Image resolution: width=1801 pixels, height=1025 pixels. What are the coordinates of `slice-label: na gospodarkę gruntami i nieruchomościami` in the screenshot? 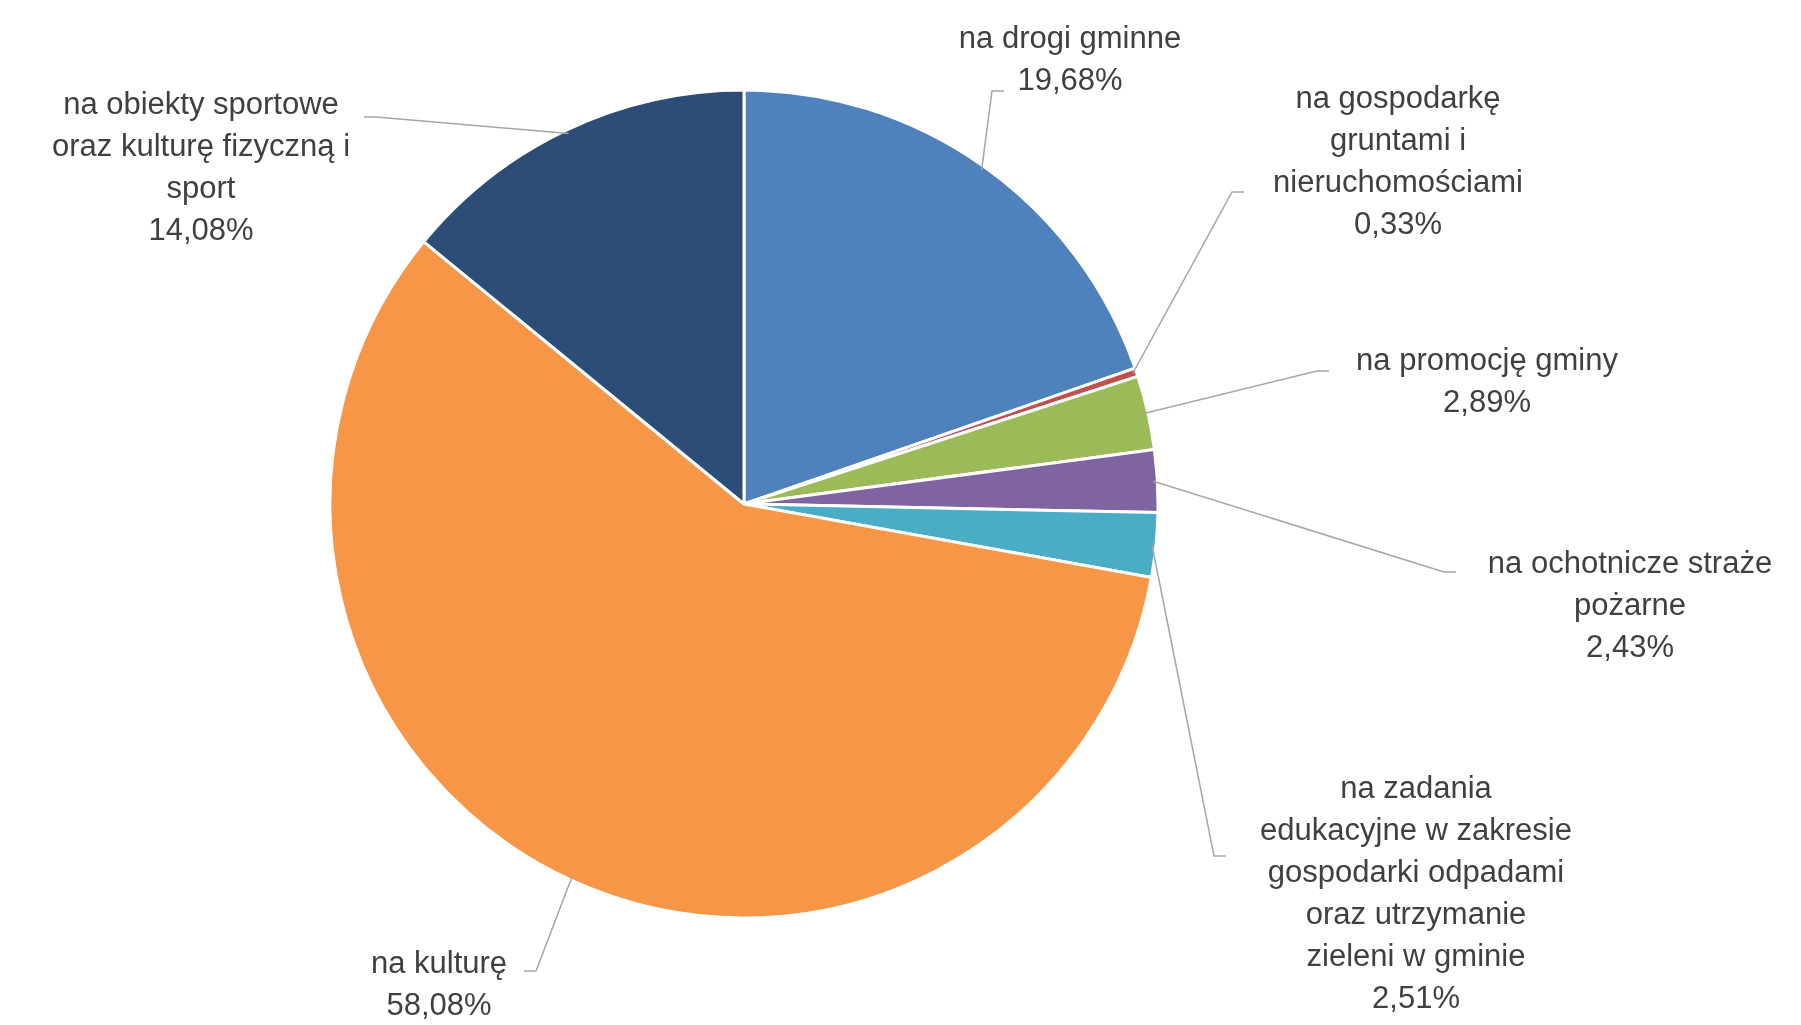 It's located at (1398, 139).